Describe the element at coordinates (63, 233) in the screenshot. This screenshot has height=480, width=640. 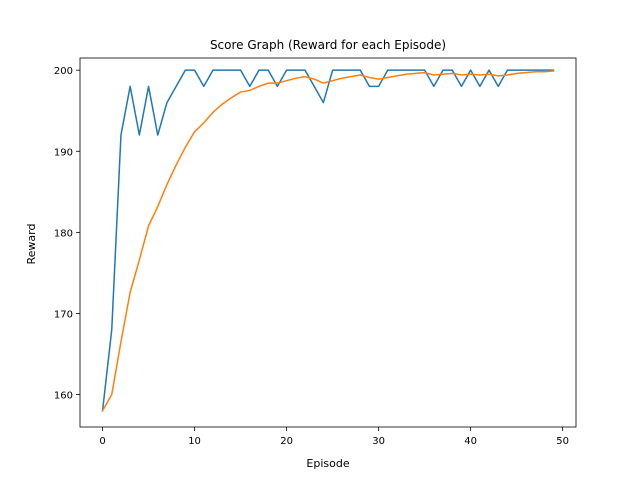
I see `y-tick-label: 180` at that location.